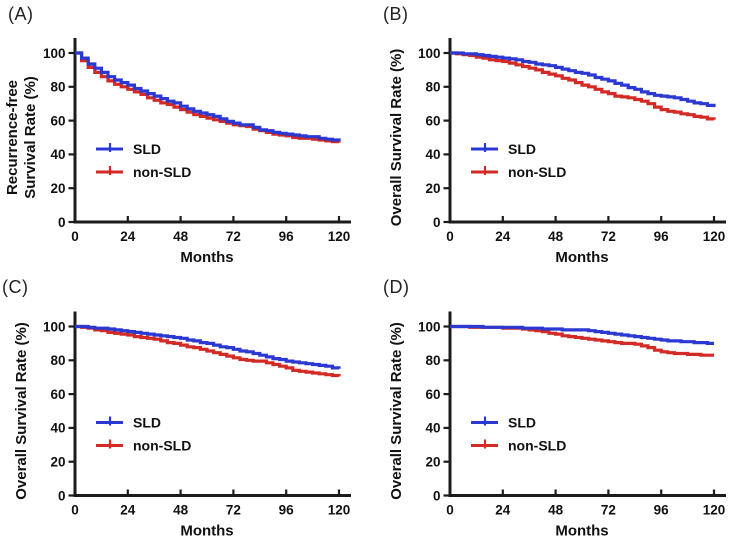  What do you see at coordinates (15, 287) in the screenshot?
I see `panel-label-C: (C)` at bounding box center [15, 287].